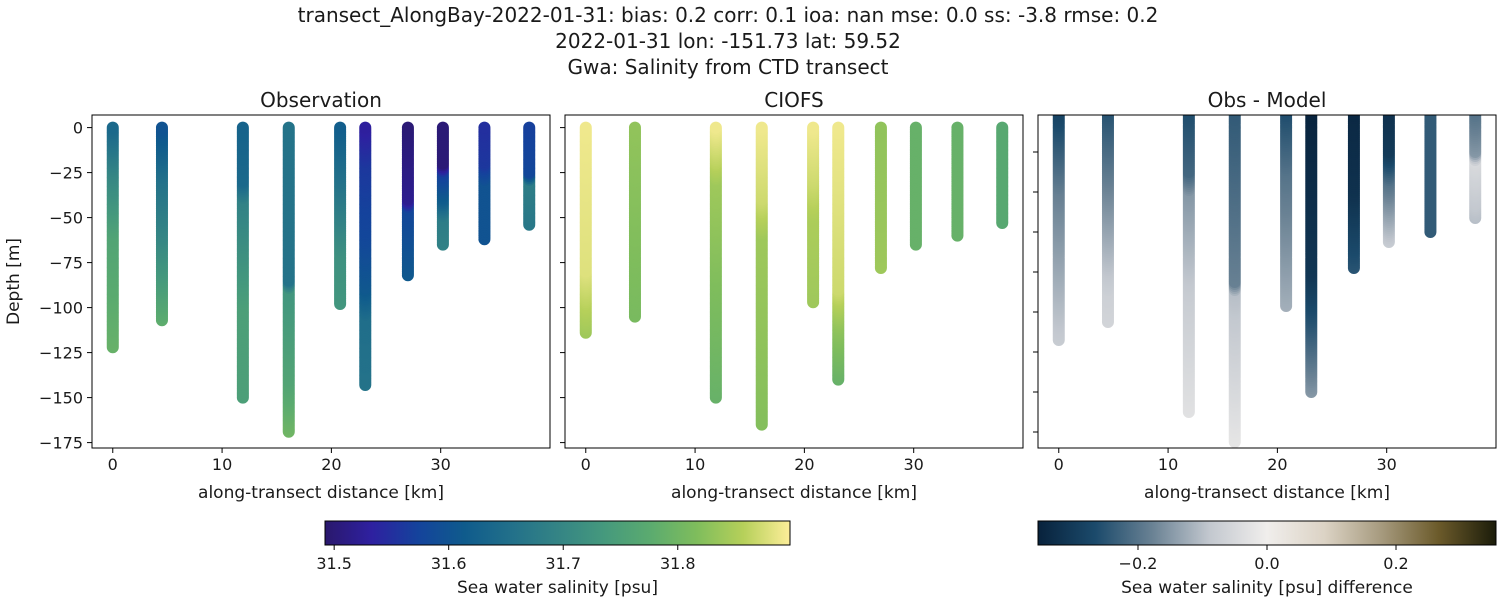 The width and height of the screenshot is (1500, 604). I want to click on panel-title: Observation, so click(321, 100).